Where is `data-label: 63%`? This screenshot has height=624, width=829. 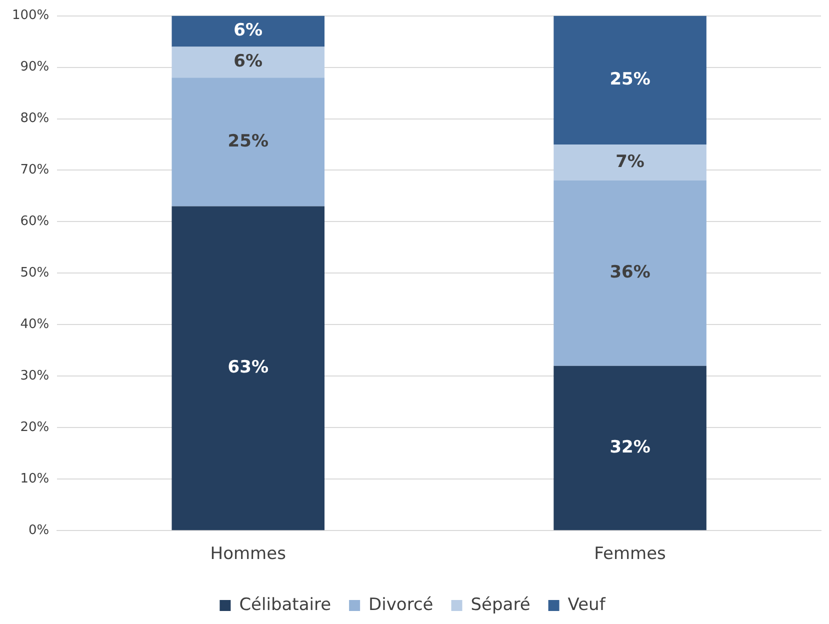 data-label: 63% is located at coordinates (248, 368).